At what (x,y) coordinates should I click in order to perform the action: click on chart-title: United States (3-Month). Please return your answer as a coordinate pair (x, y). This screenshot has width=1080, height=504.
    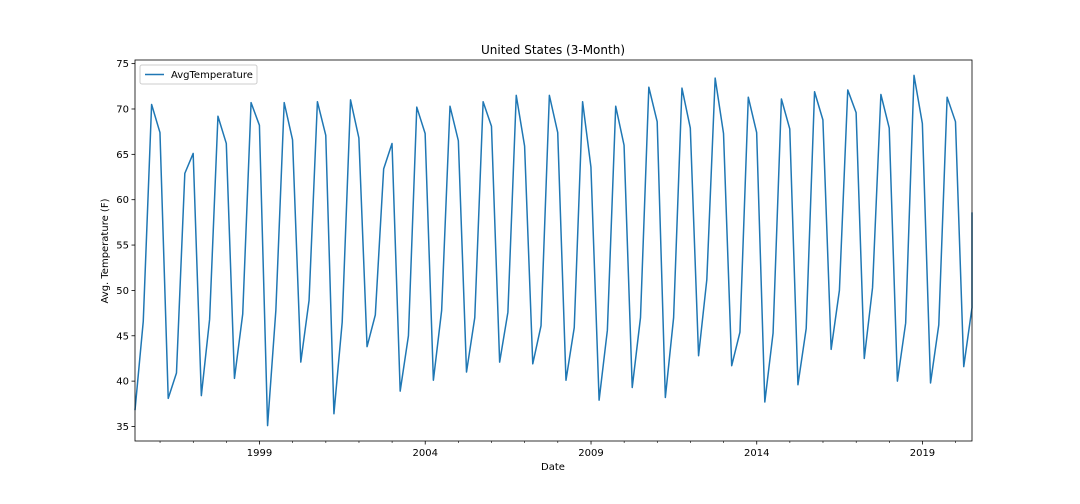
    Looking at the image, I should click on (553, 50).